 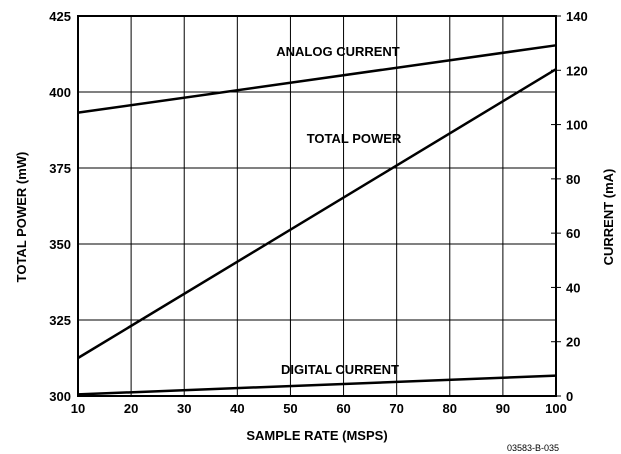 I want to click on y-left-tick-label: 300, so click(x=60, y=396).